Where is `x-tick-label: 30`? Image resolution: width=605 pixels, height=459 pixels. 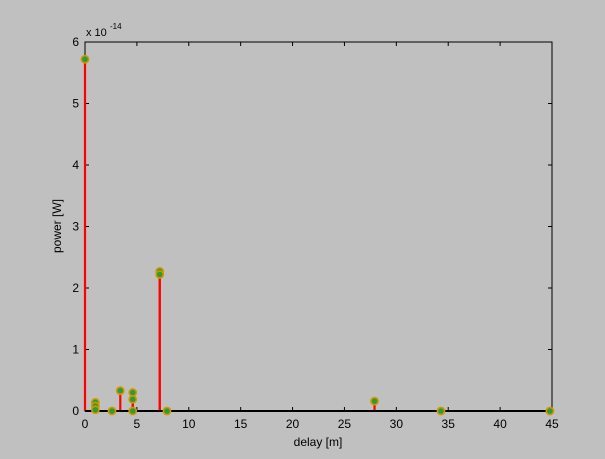 x-tick-label: 30 is located at coordinates (397, 424).